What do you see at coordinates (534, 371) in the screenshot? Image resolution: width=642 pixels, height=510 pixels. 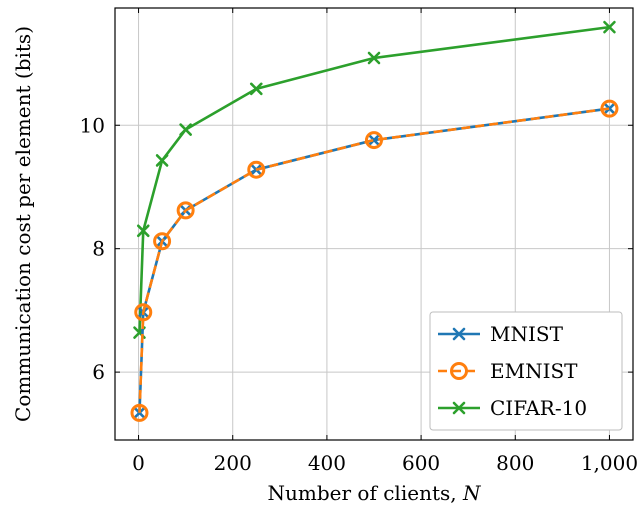 I see `legend-label: EMNIST` at bounding box center [534, 371].